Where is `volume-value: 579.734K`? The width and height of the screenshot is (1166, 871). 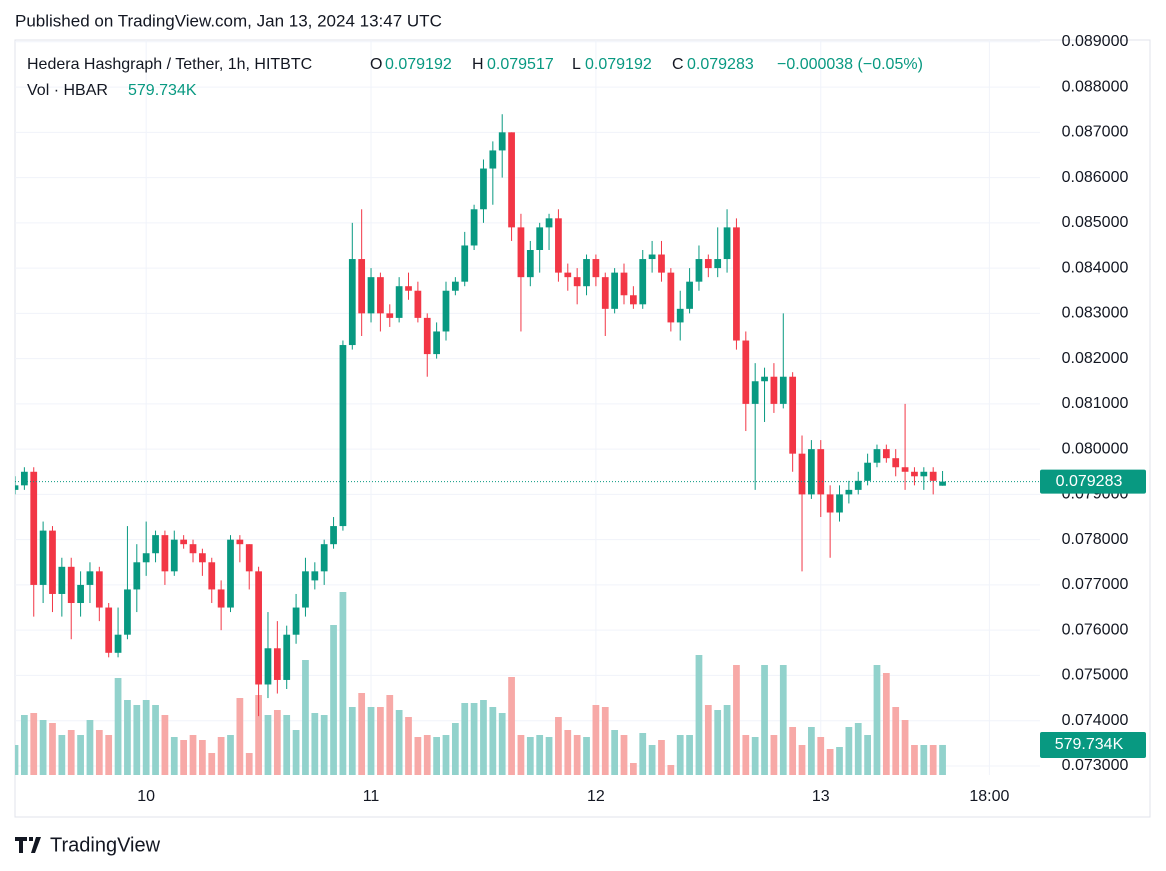
volume-value: 579.734K is located at coordinates (162, 90).